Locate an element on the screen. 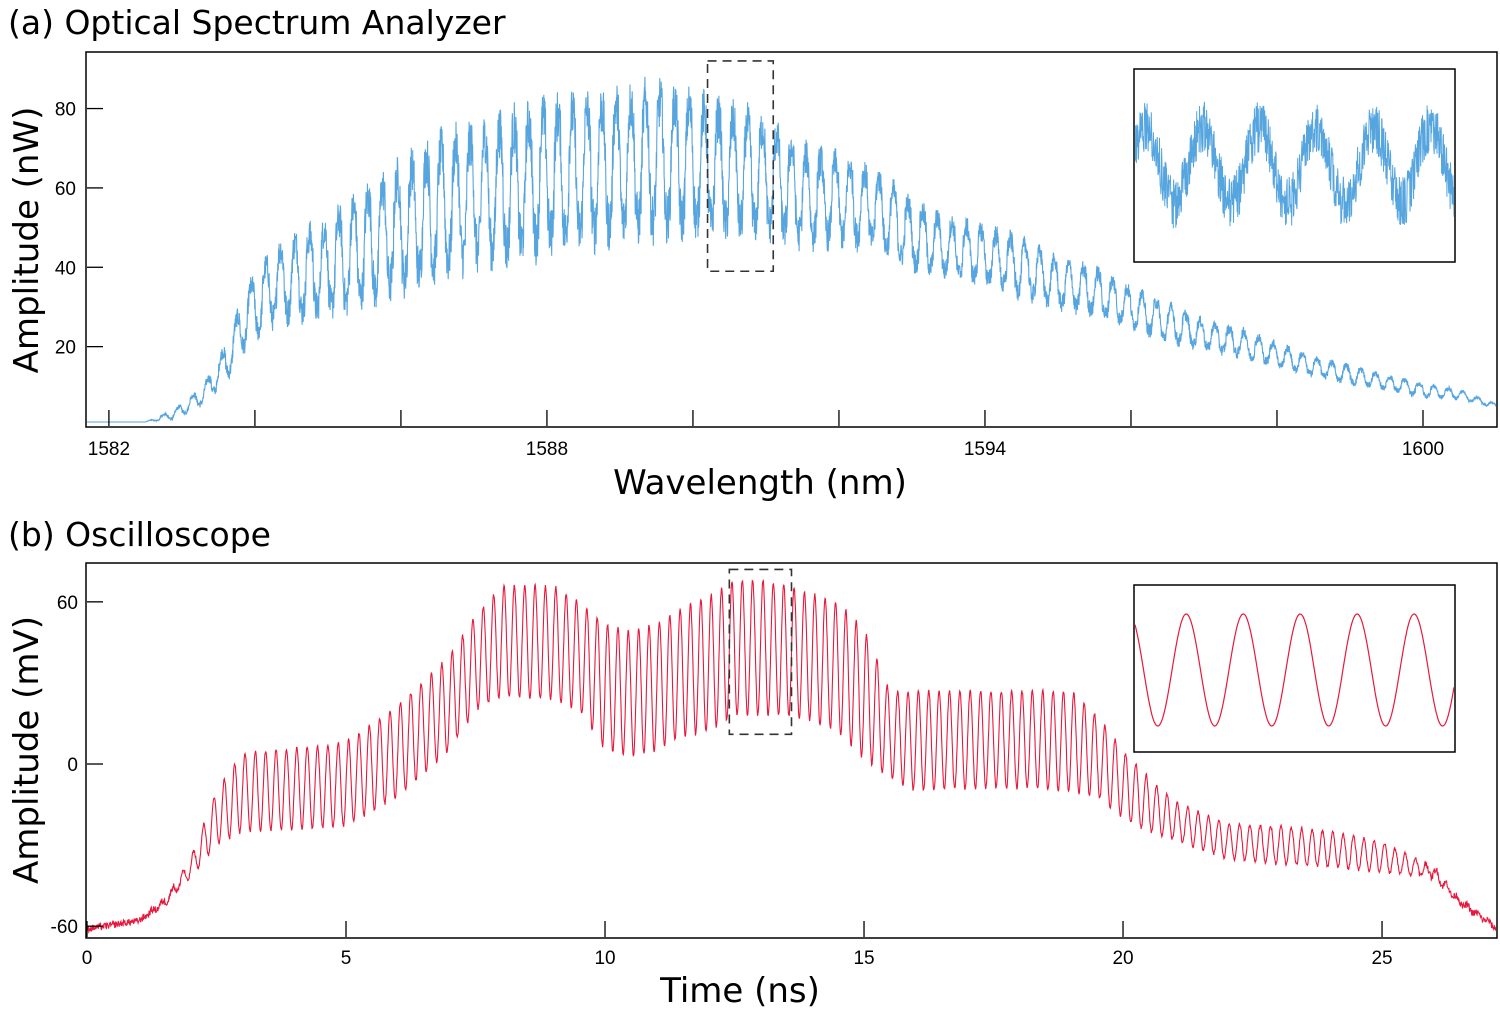 This screenshot has width=1500, height=1015. panel-b-highlight-box is located at coordinates (760, 652).